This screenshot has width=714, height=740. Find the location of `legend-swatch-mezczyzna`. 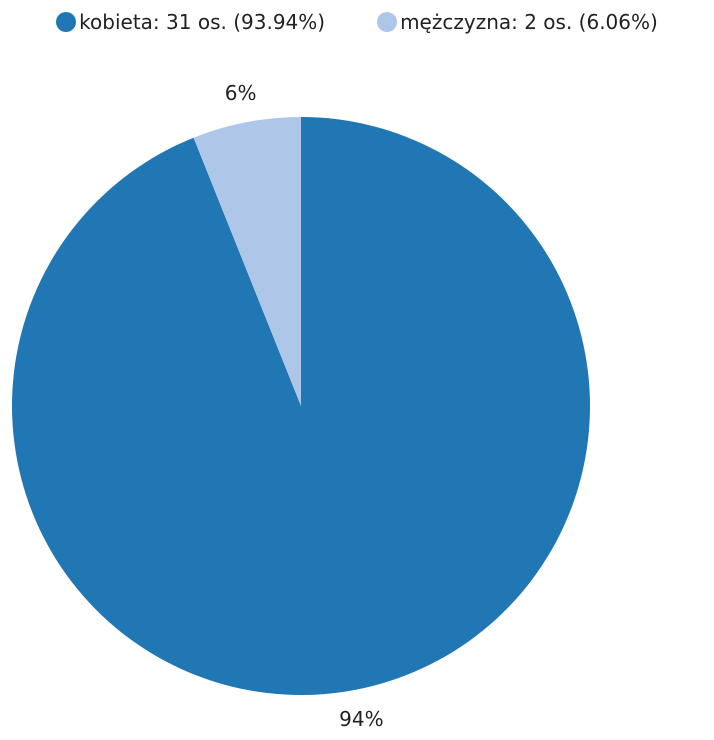

legend-swatch-mezczyzna is located at coordinates (387, 22).